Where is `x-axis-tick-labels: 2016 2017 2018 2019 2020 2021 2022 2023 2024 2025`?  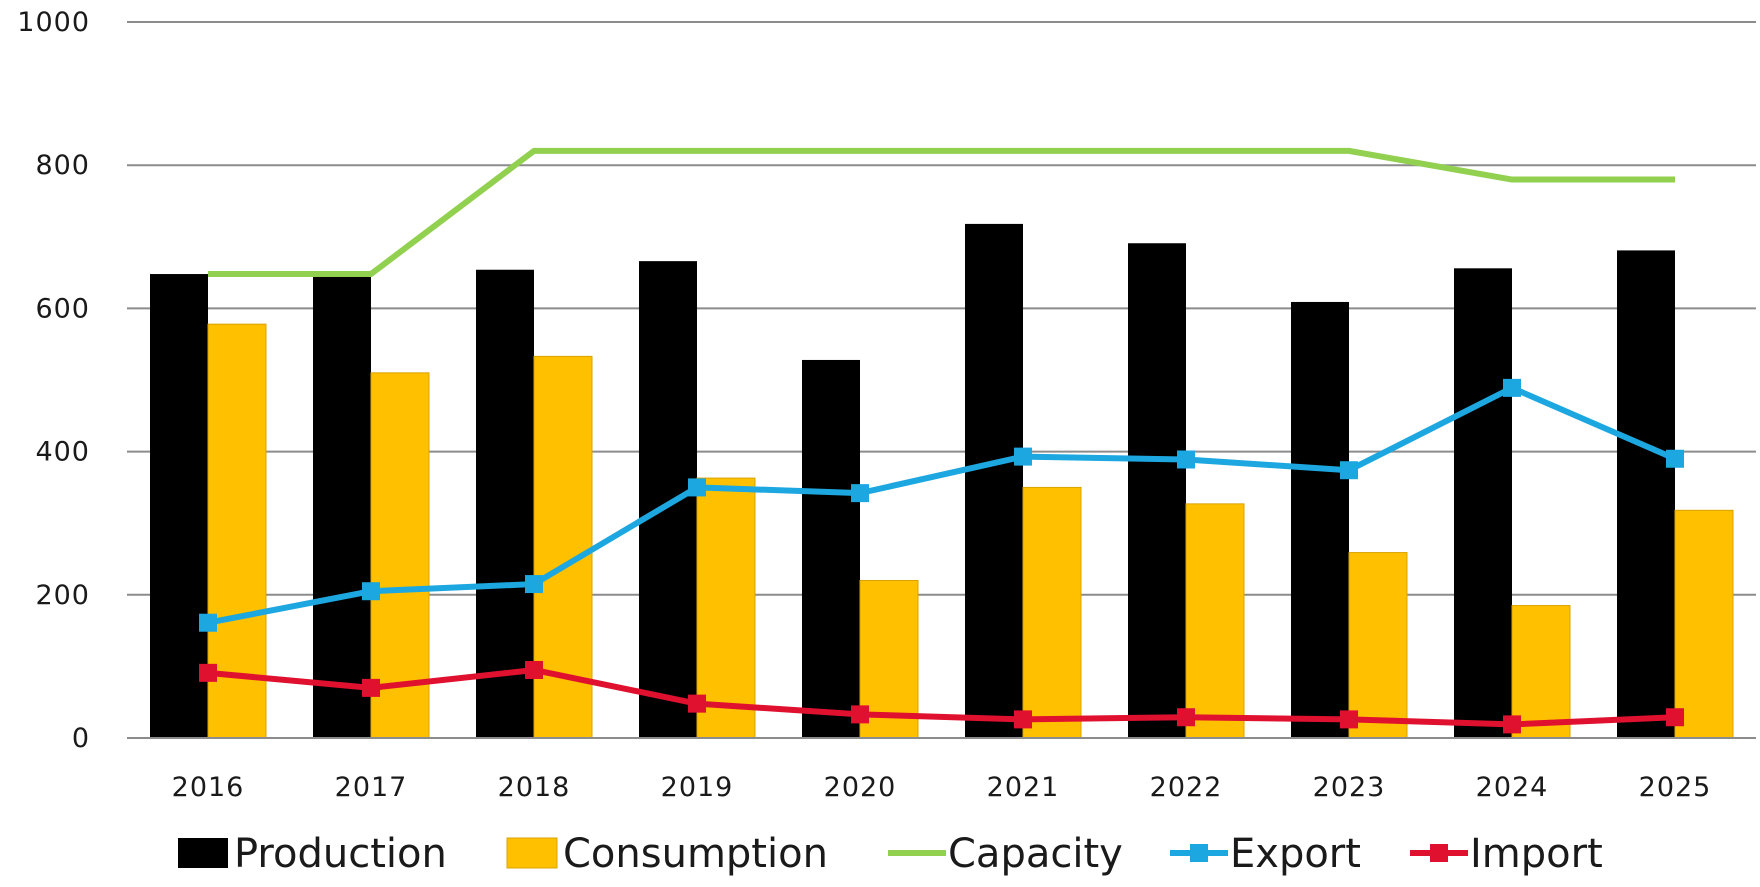
x-axis-tick-labels: 2016 2017 2018 2019 2020 2021 2022 2023 2024 2025 is located at coordinates (942, 787).